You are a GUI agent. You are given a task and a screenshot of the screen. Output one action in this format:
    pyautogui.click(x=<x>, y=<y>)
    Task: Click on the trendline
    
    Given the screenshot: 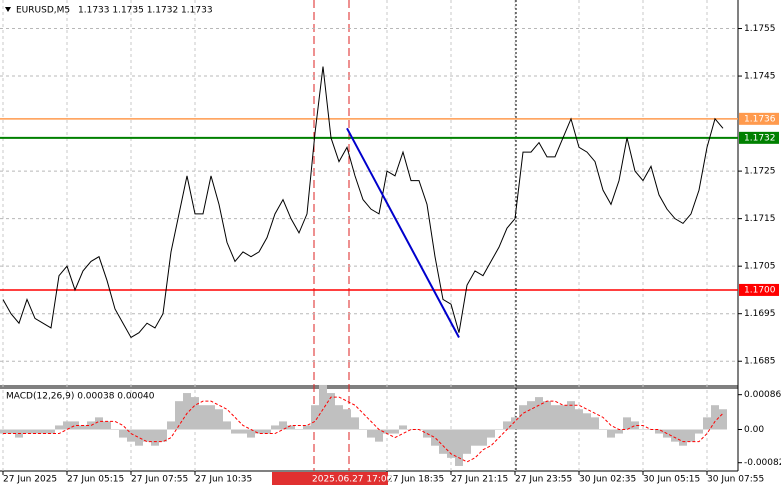 What is the action you would take?
    pyautogui.click(x=403, y=232)
    